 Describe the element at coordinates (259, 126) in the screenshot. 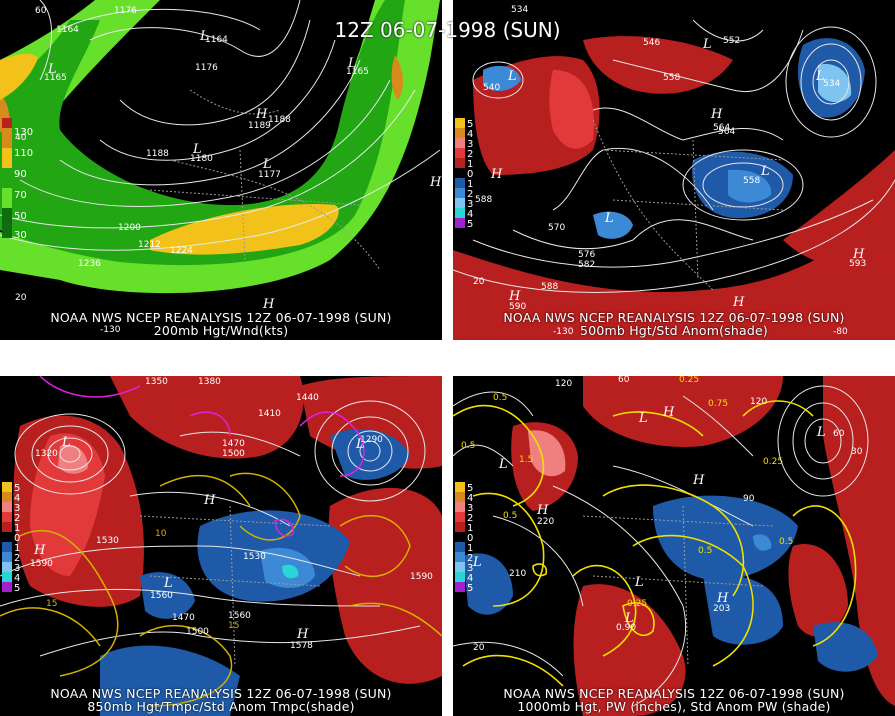

I see `contour-label: 1189` at that location.